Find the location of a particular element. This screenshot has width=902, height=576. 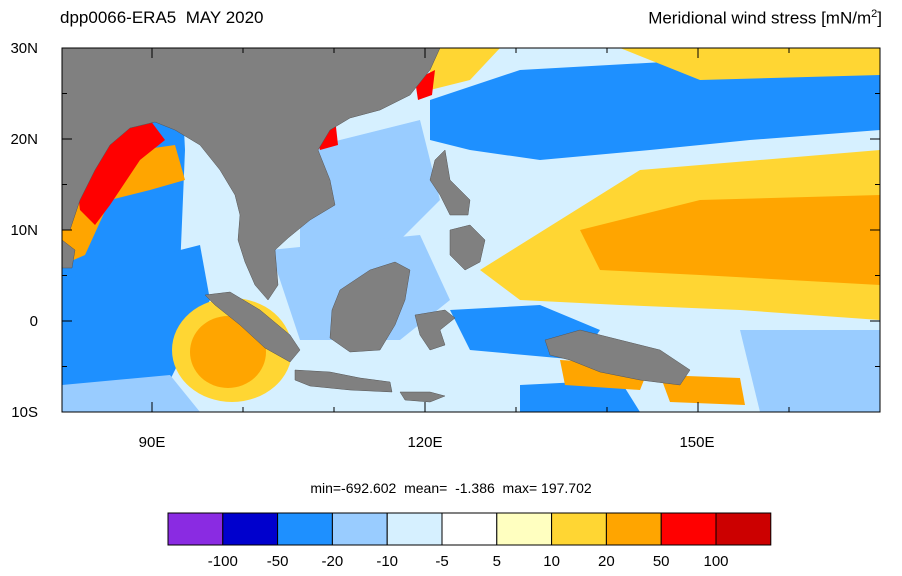

land-luzon is located at coordinates (450, 182).